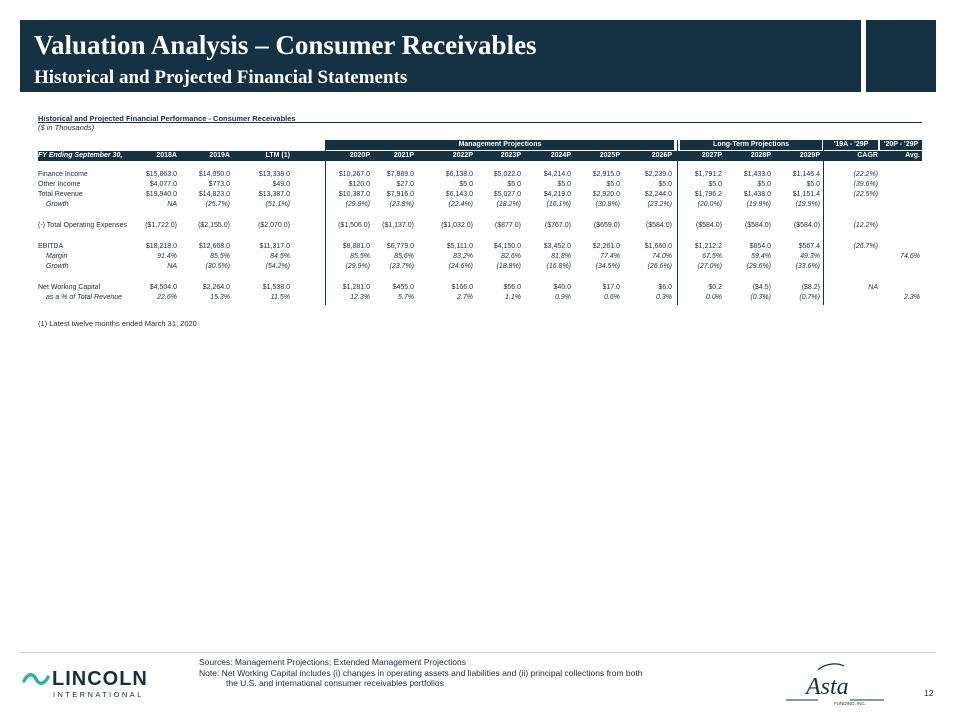 This screenshot has width=960, height=720. Describe the element at coordinates (216, 287) in the screenshot. I see `table-cell: $2,264.0` at that location.